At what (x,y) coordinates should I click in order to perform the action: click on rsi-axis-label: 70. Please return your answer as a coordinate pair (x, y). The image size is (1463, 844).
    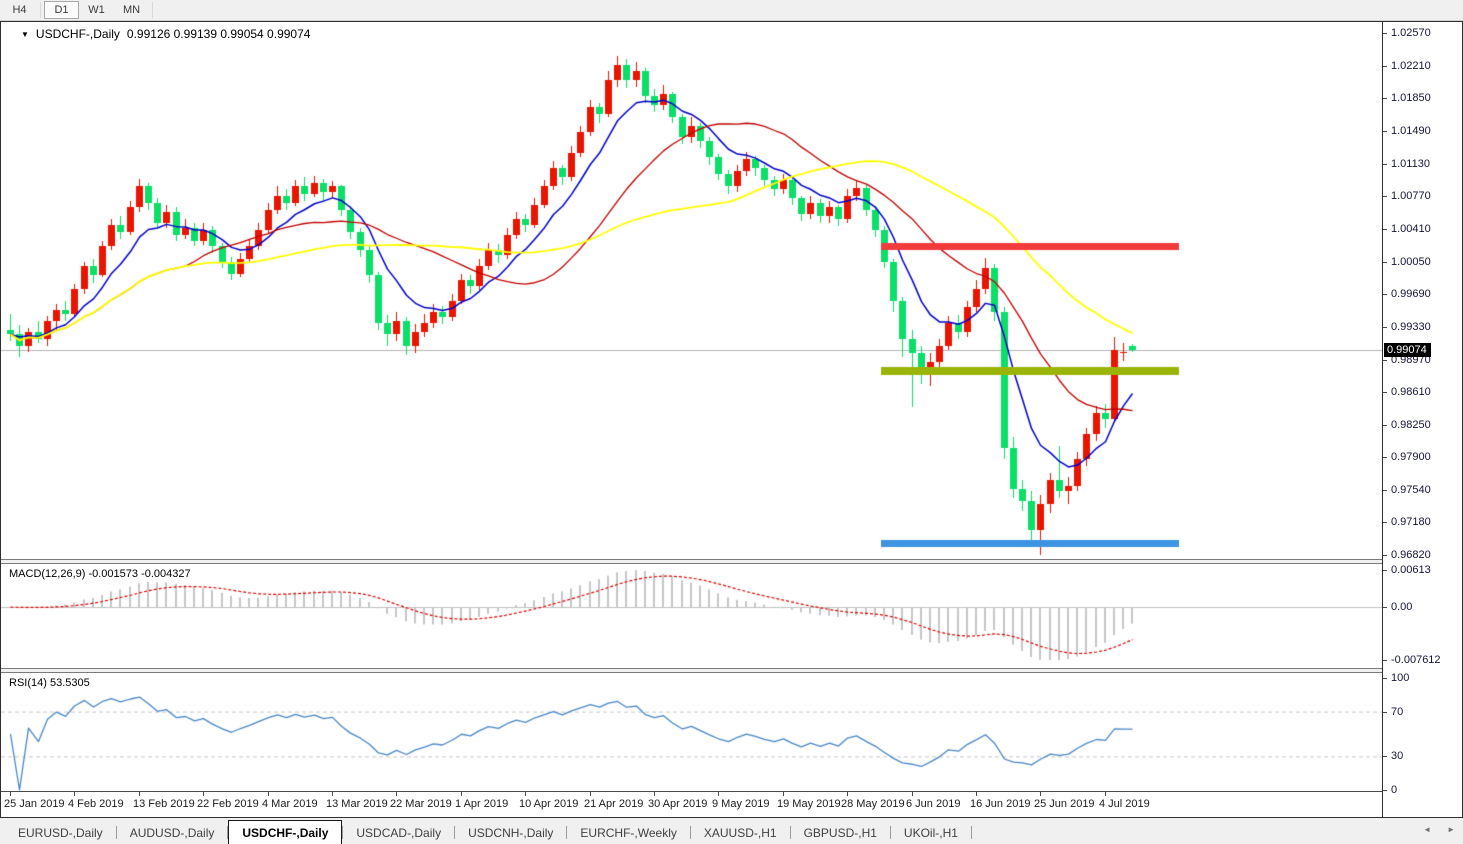
    Looking at the image, I should click on (1397, 711).